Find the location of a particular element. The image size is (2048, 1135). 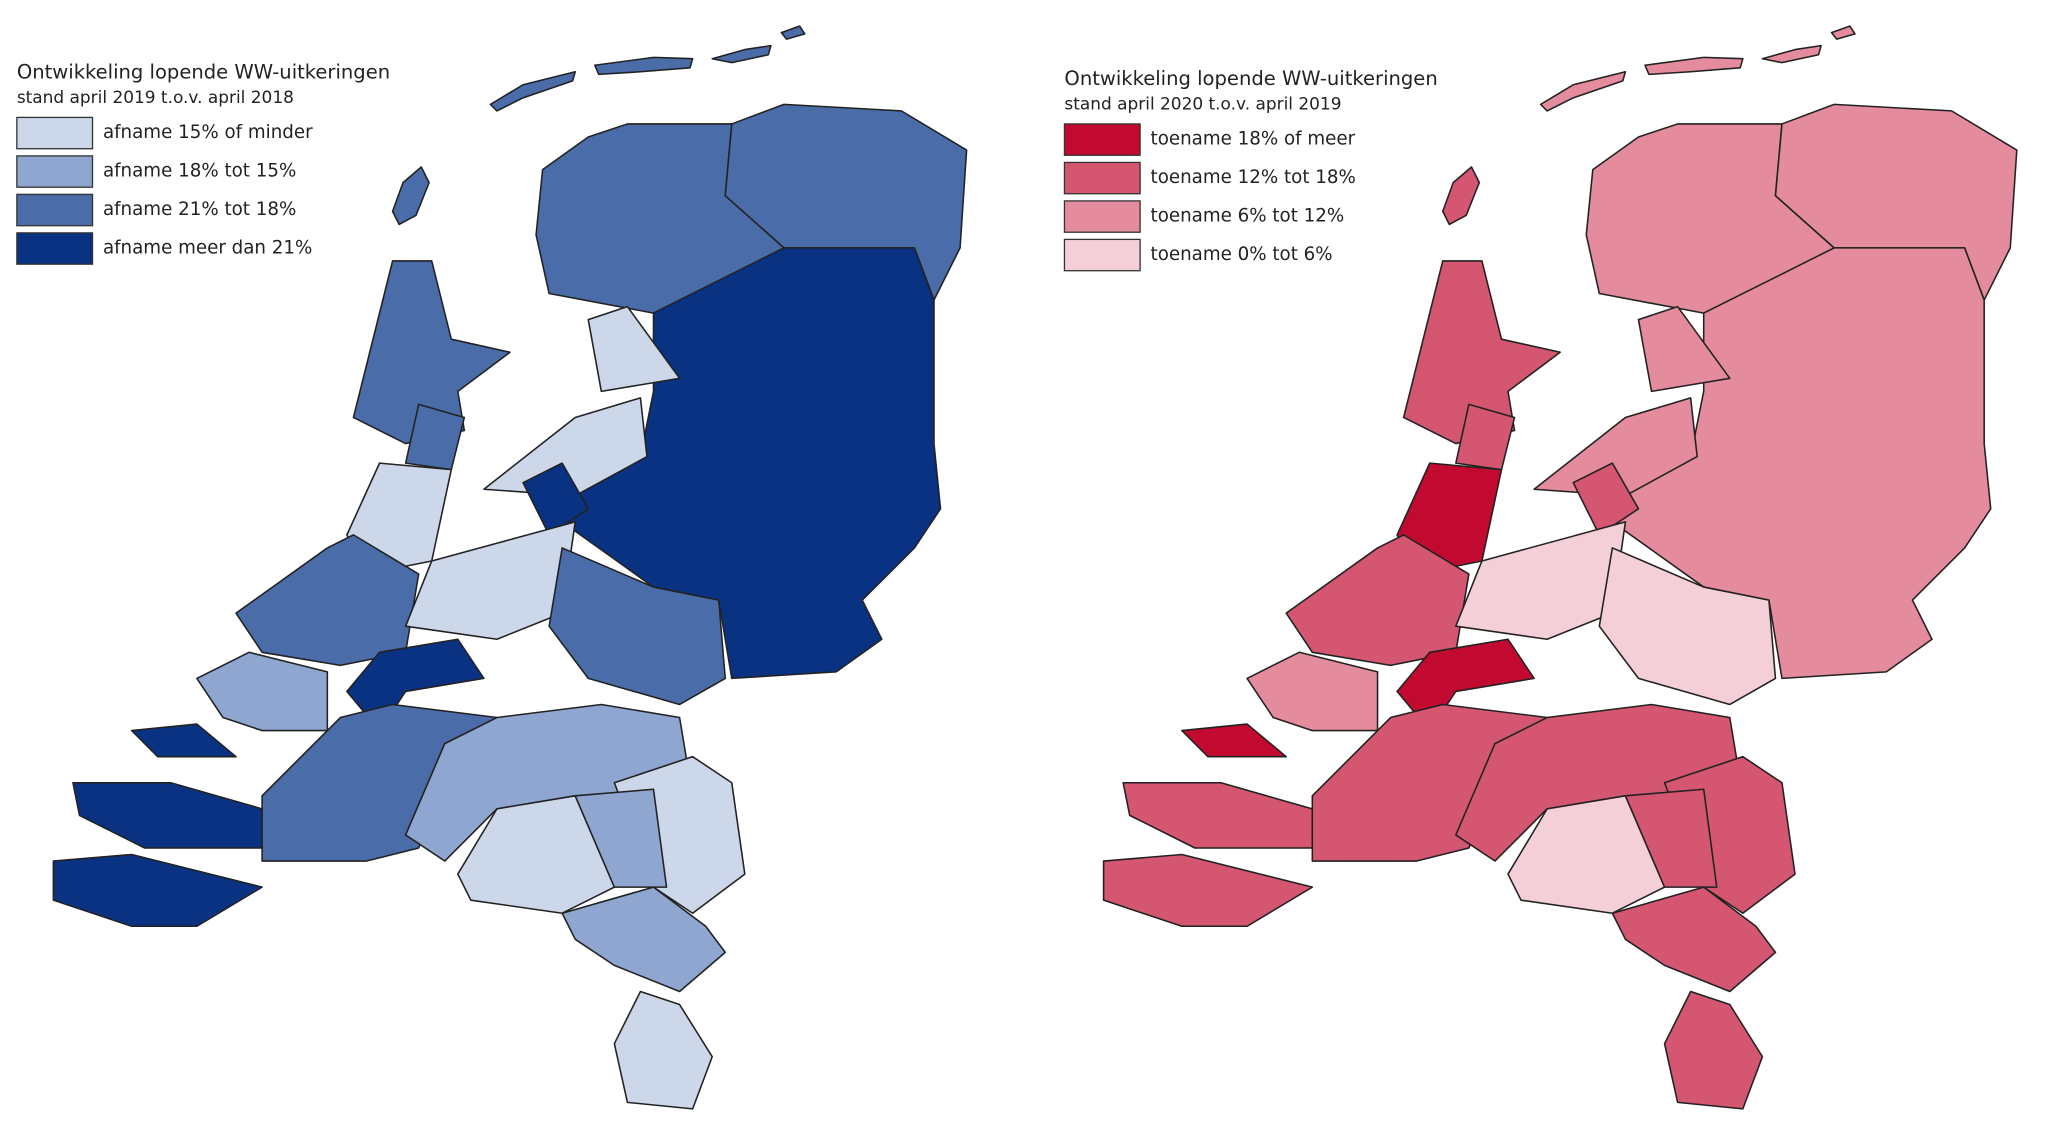

legend-label: afname meer dan 21% is located at coordinates (207, 248).